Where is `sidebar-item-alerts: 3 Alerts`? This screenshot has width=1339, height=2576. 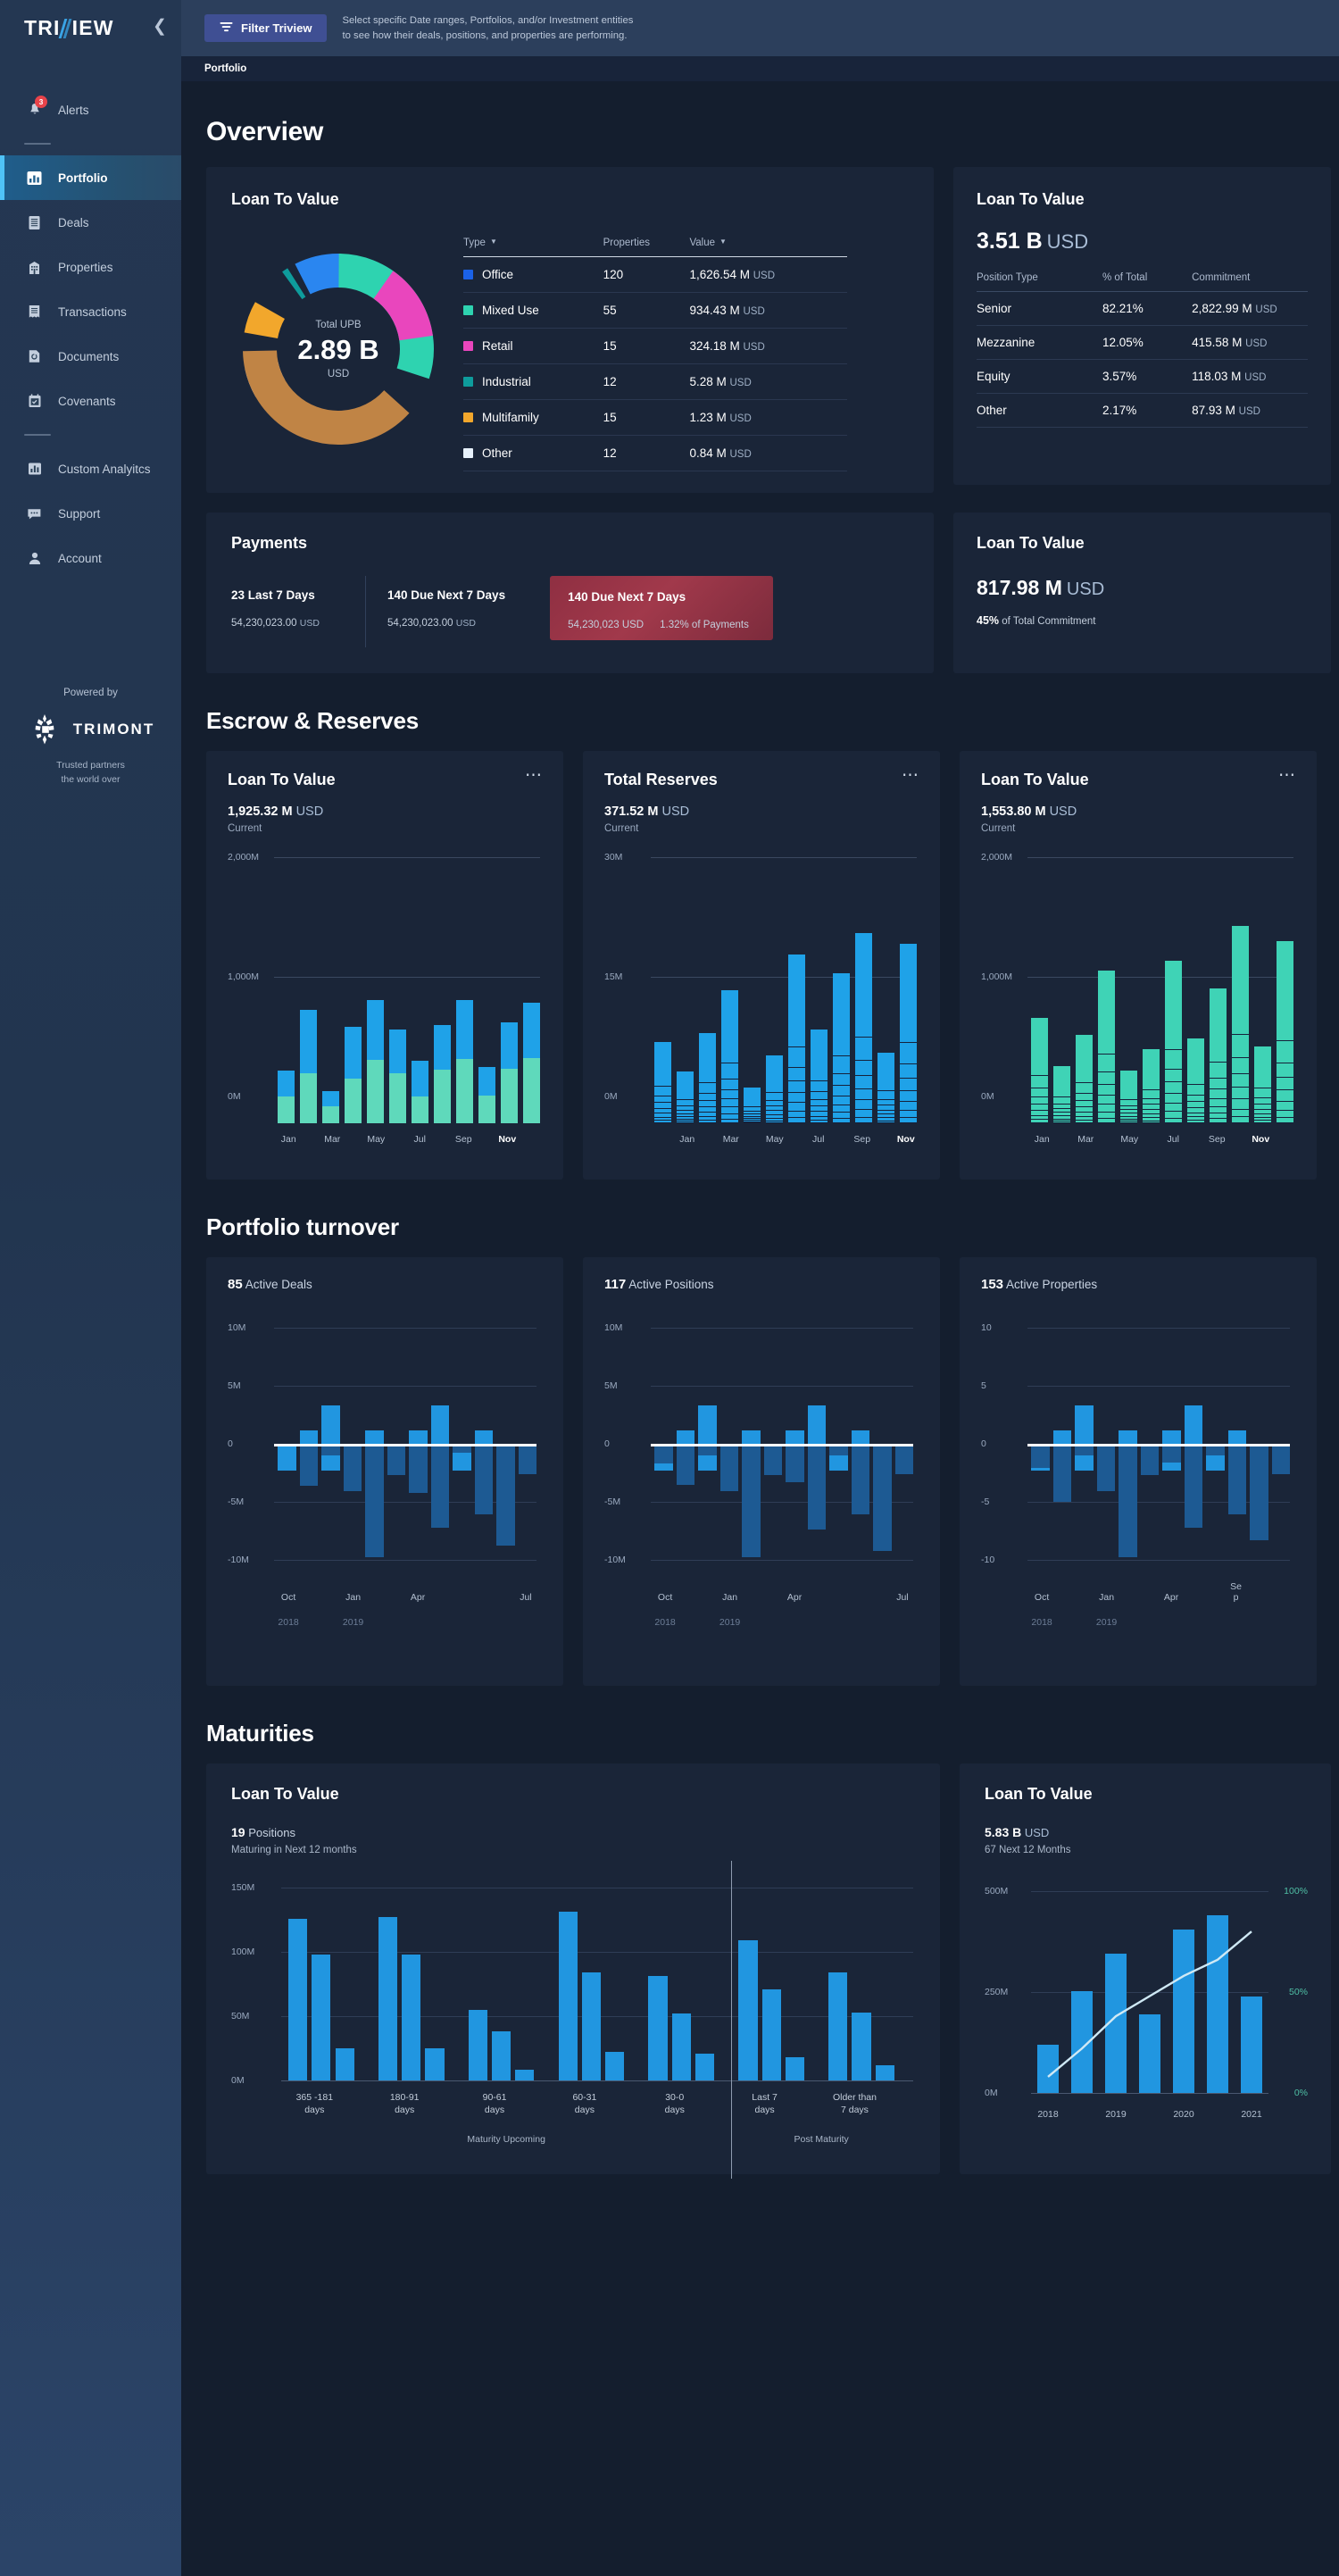
sidebar-item-alerts: 3 Alerts is located at coordinates (90, 110).